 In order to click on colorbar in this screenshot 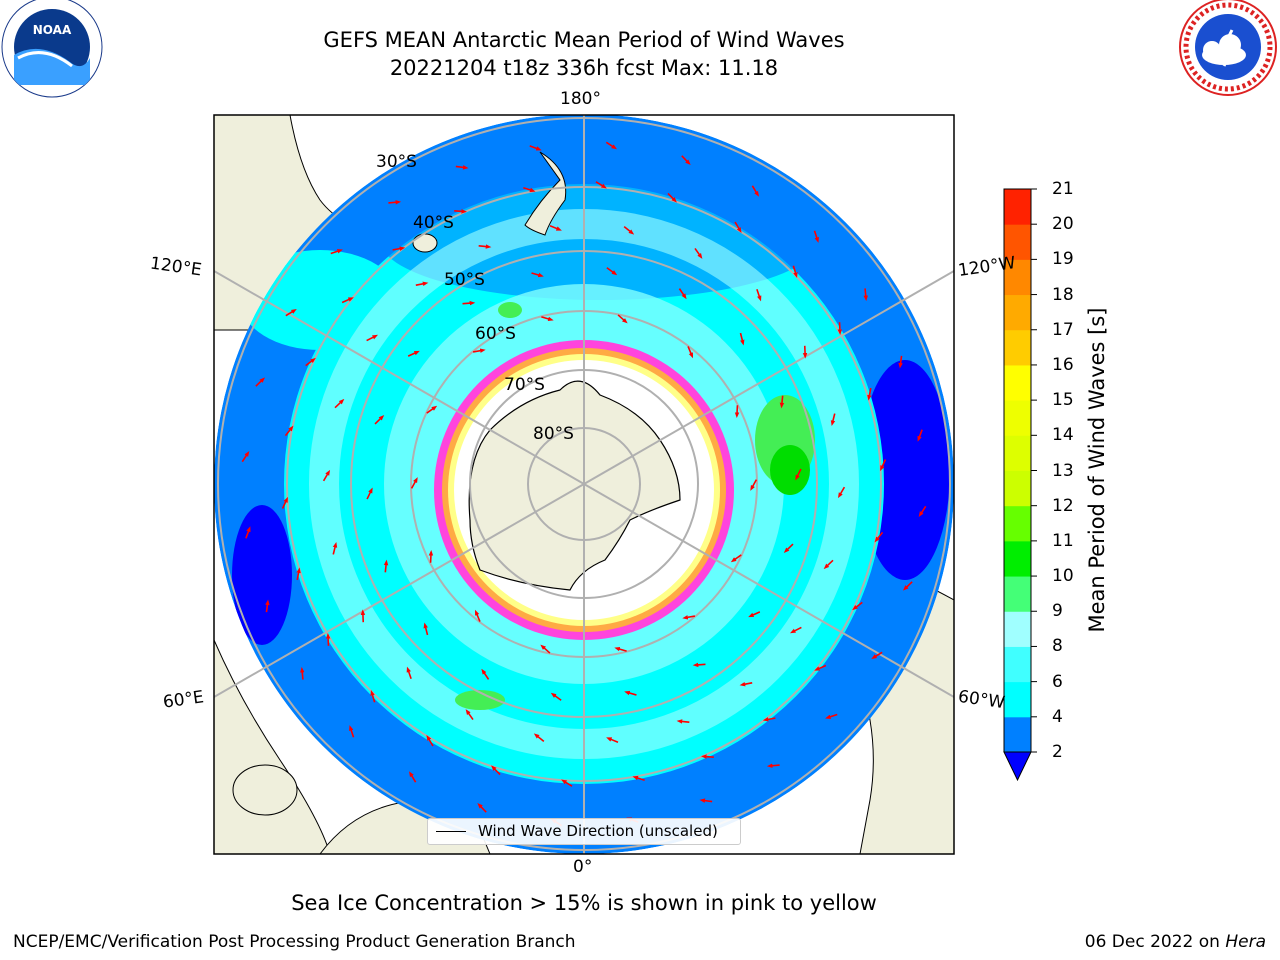, I will do `click(1020, 485)`.